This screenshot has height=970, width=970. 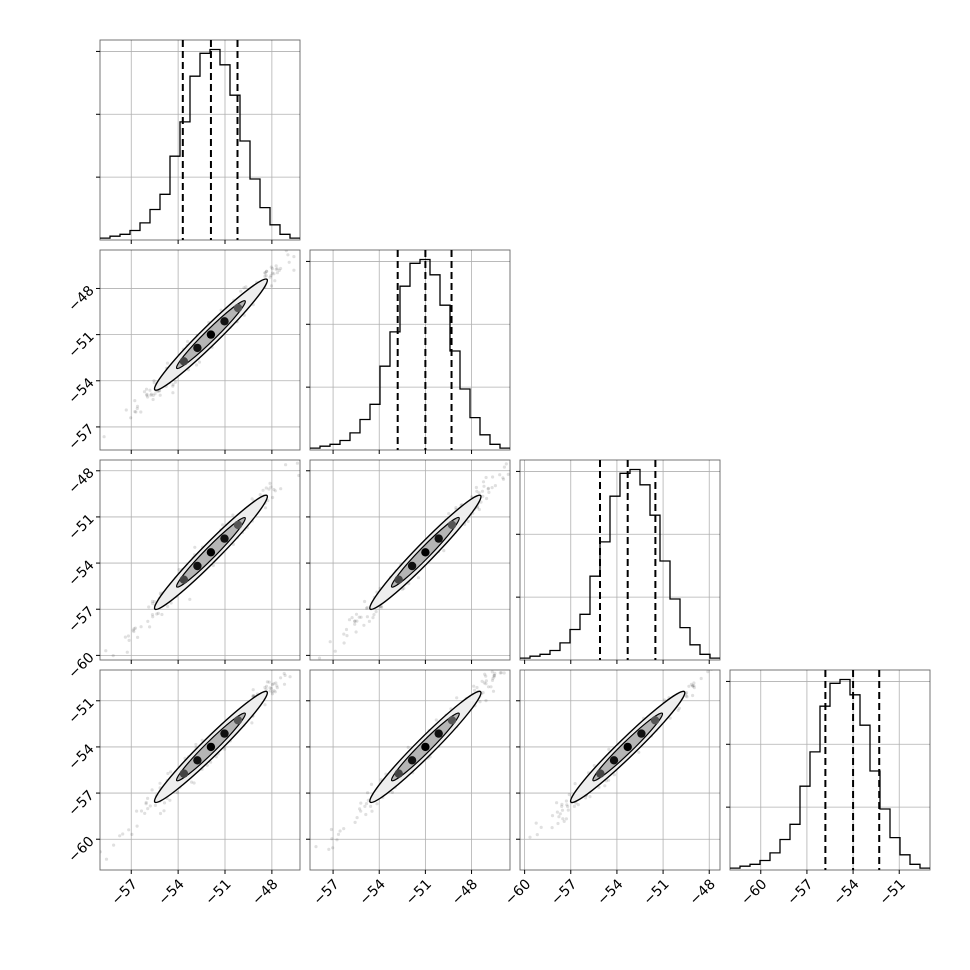 I want to click on scatter-panel-4-1: −57 −54 −51 −48 −60 −57 −54 −51, so click(x=189, y=779).